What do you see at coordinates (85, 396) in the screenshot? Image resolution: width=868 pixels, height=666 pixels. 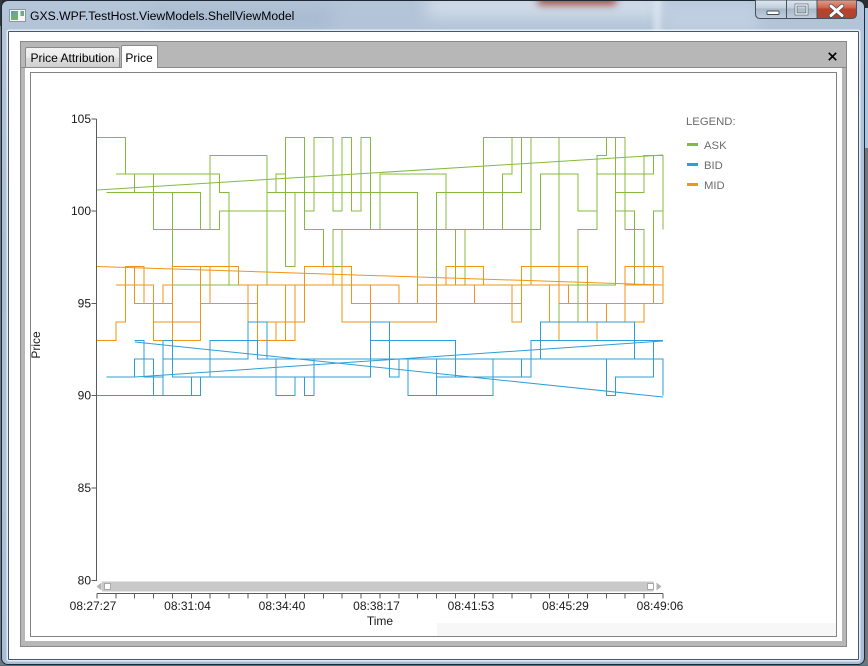 I see `svg-text: 90` at bounding box center [85, 396].